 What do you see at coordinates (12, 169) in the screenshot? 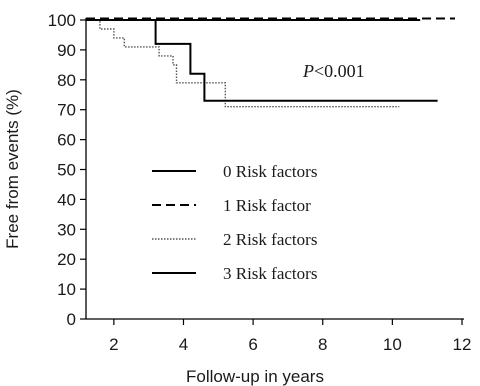
I see `y-axis-label: Free from events (%)` at bounding box center [12, 169].